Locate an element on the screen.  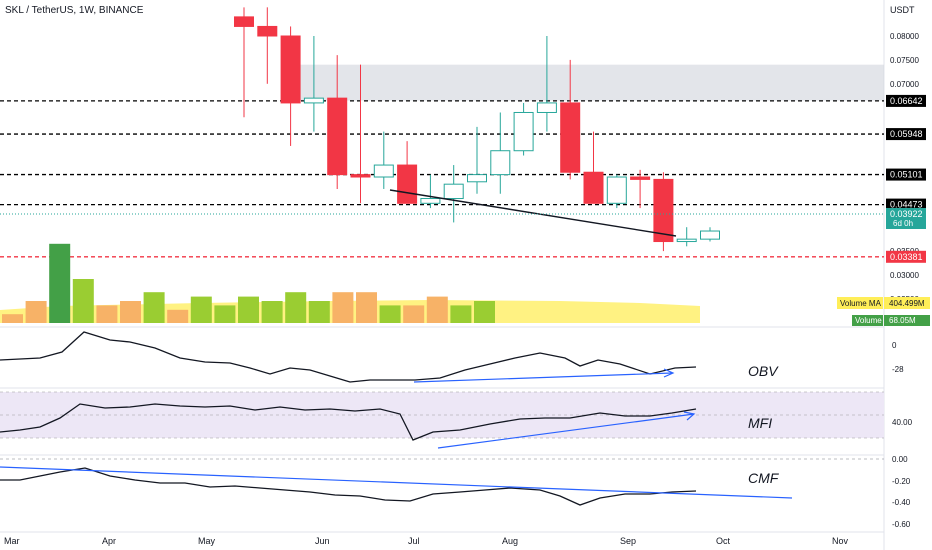
time-tick: May is located at coordinates (207, 541).